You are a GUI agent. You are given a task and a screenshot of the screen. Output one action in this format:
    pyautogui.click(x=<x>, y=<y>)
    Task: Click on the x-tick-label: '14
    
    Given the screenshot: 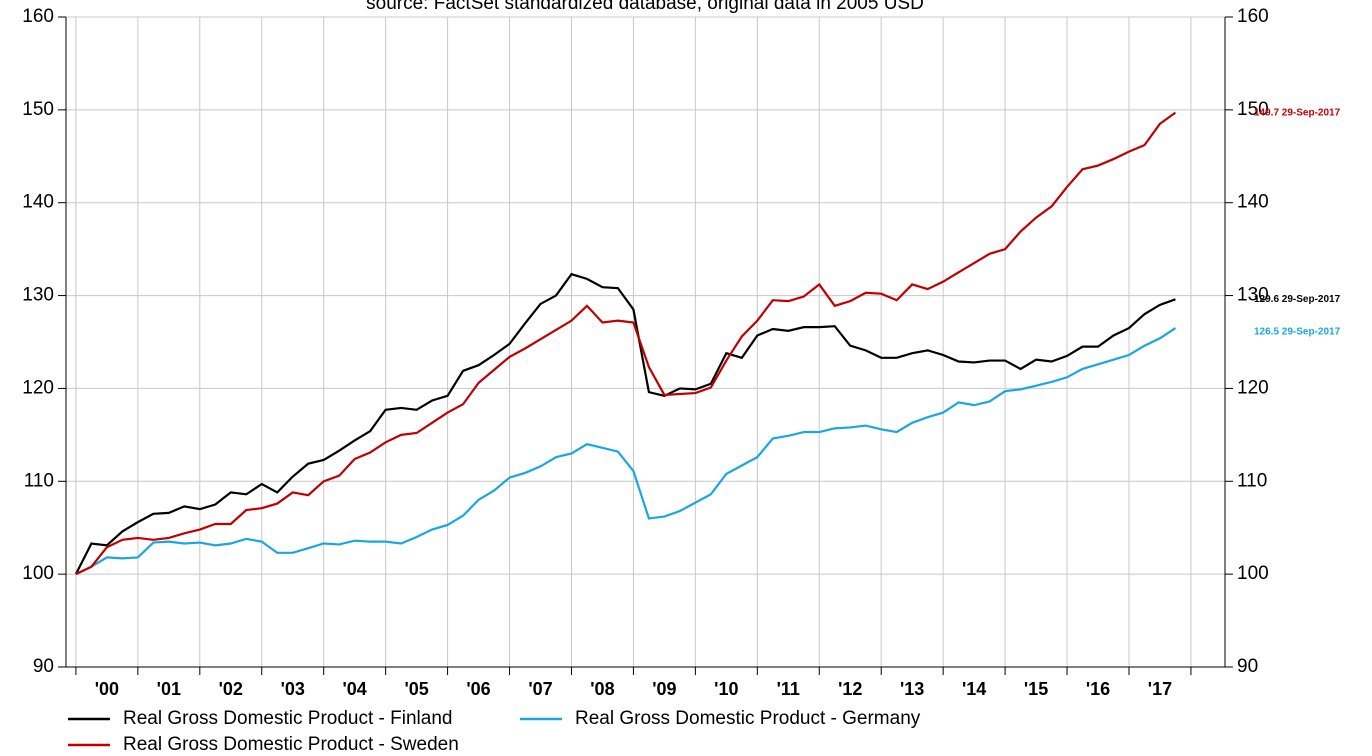 What is the action you would take?
    pyautogui.click(x=974, y=689)
    